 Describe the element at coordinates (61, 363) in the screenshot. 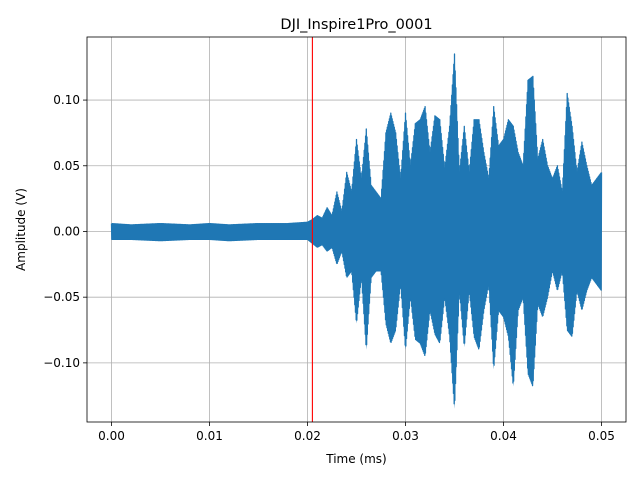

I see `y-tick-label: −0.10` at that location.